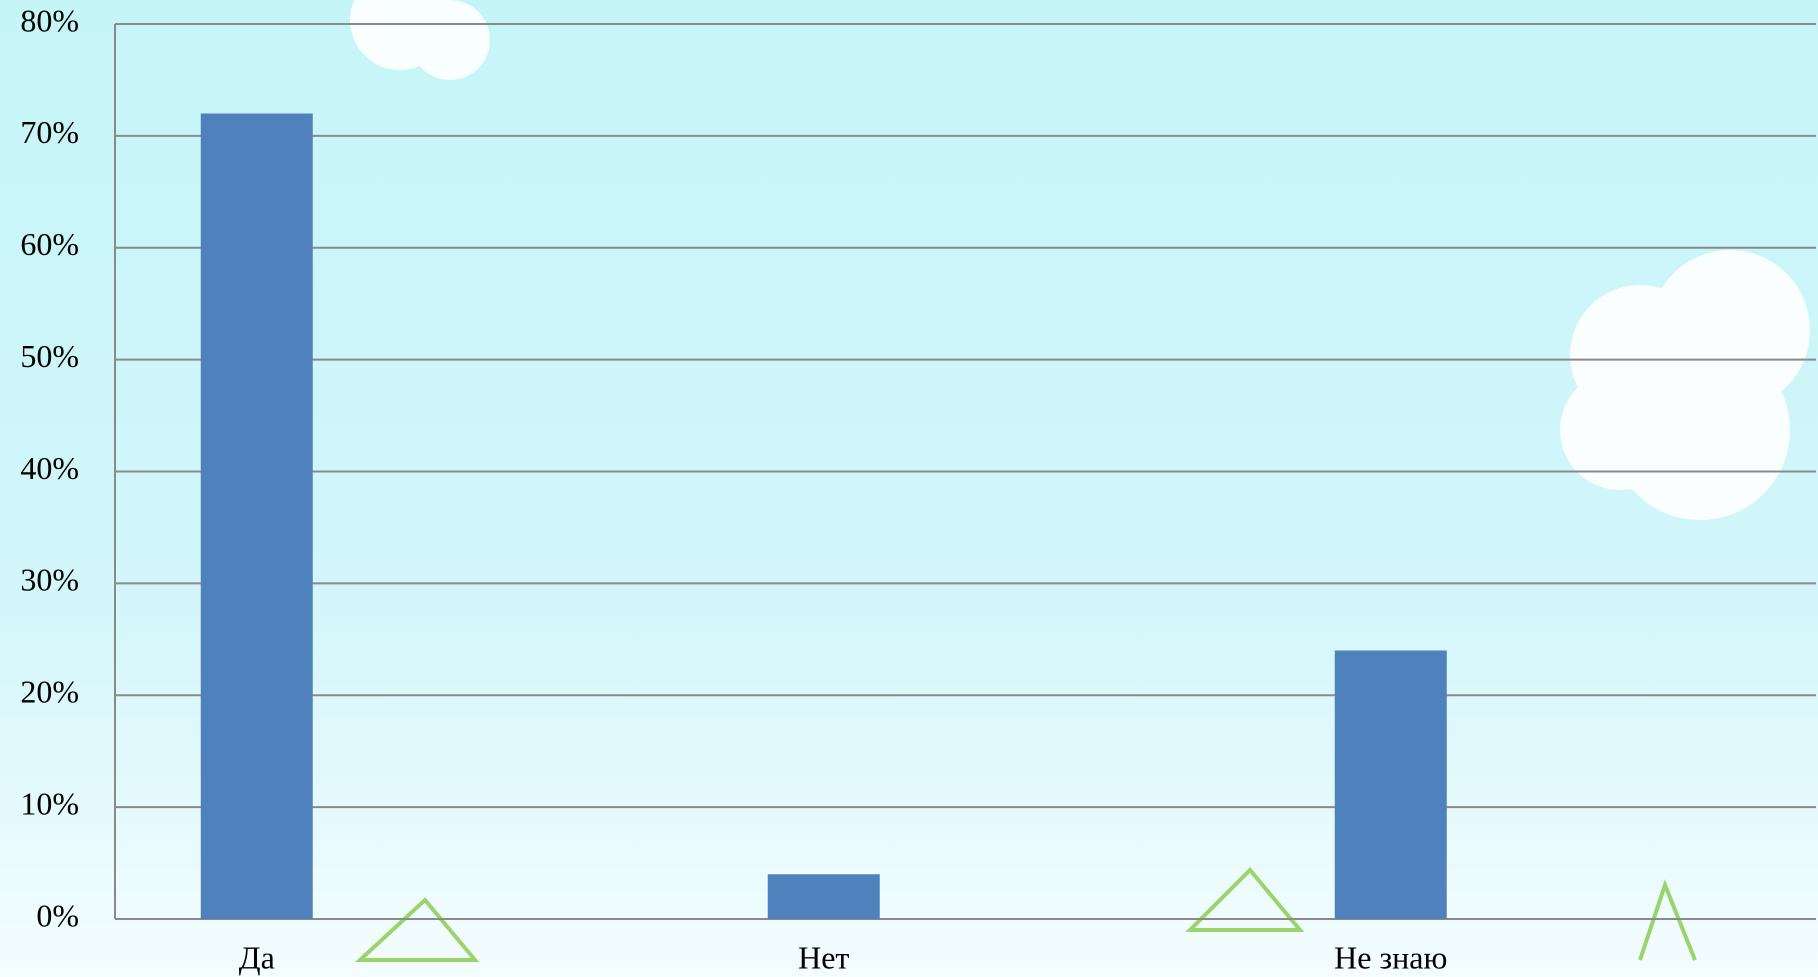 Image resolution: width=1818 pixels, height=977 pixels. Describe the element at coordinates (257, 957) in the screenshot. I see `x-tick-label: Да` at that location.